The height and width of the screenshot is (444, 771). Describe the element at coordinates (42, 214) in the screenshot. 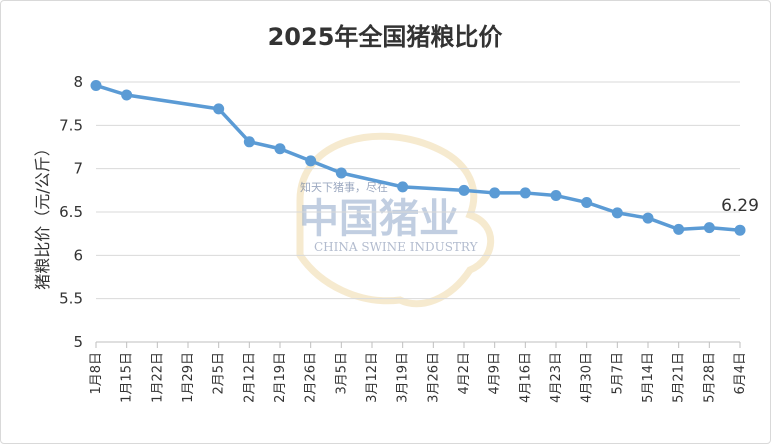

I see `y-axis-label: 猪粮比价（元/公斤）` at that location.